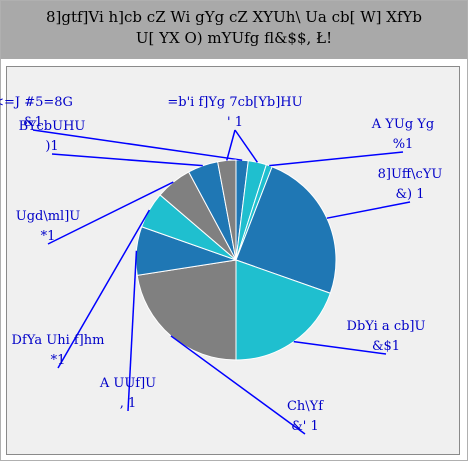 The height and width of the screenshot is (461, 468). I want to click on slice-value-10: )1, so click(51, 146).